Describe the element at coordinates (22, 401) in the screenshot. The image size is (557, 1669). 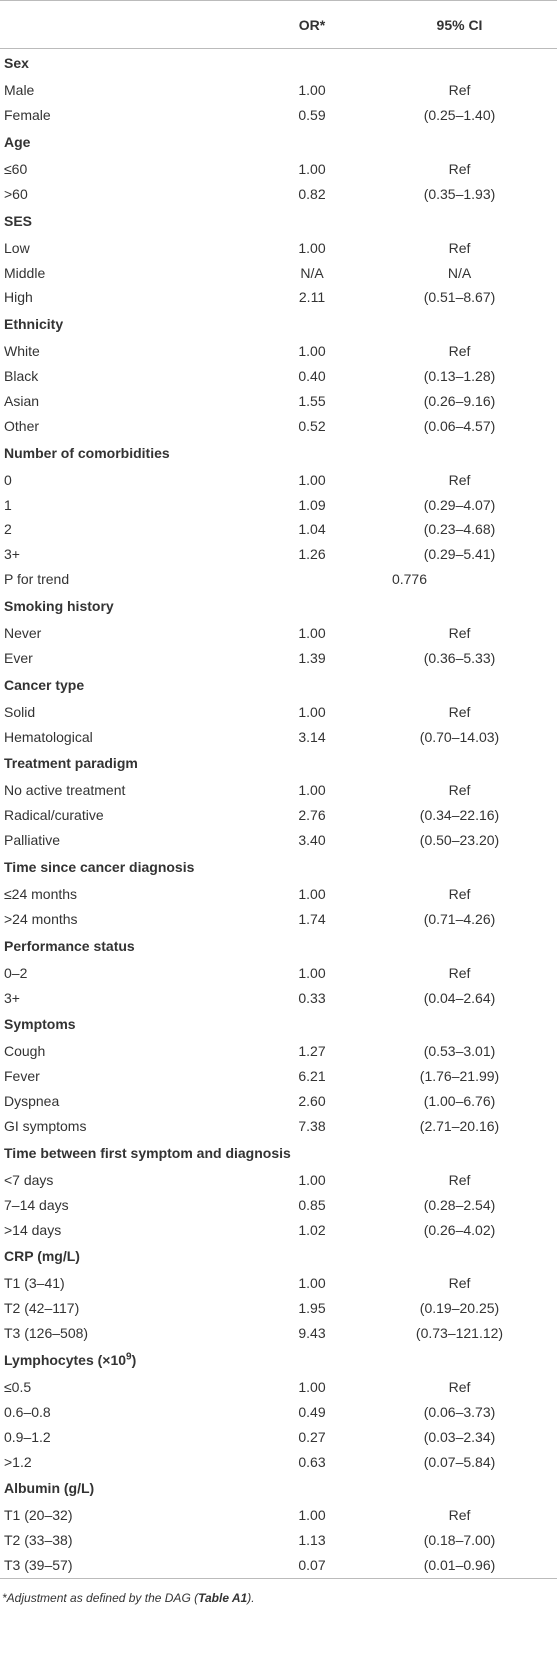
I see `row-label: Asian` at that location.